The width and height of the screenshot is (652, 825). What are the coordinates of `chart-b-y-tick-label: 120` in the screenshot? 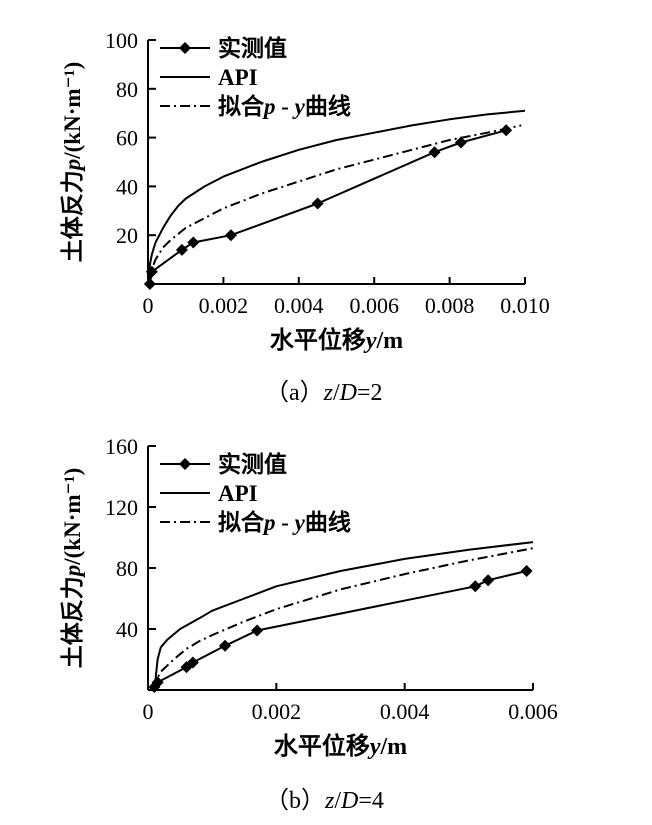 It's located at (121, 507).